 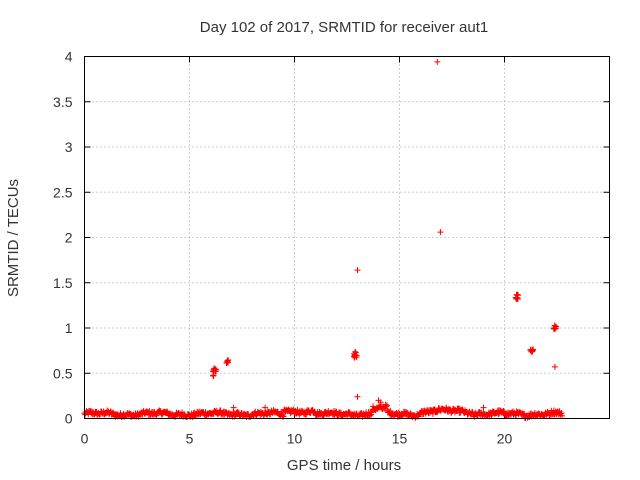 I want to click on y-tick-label: 1.5, so click(x=63, y=283).